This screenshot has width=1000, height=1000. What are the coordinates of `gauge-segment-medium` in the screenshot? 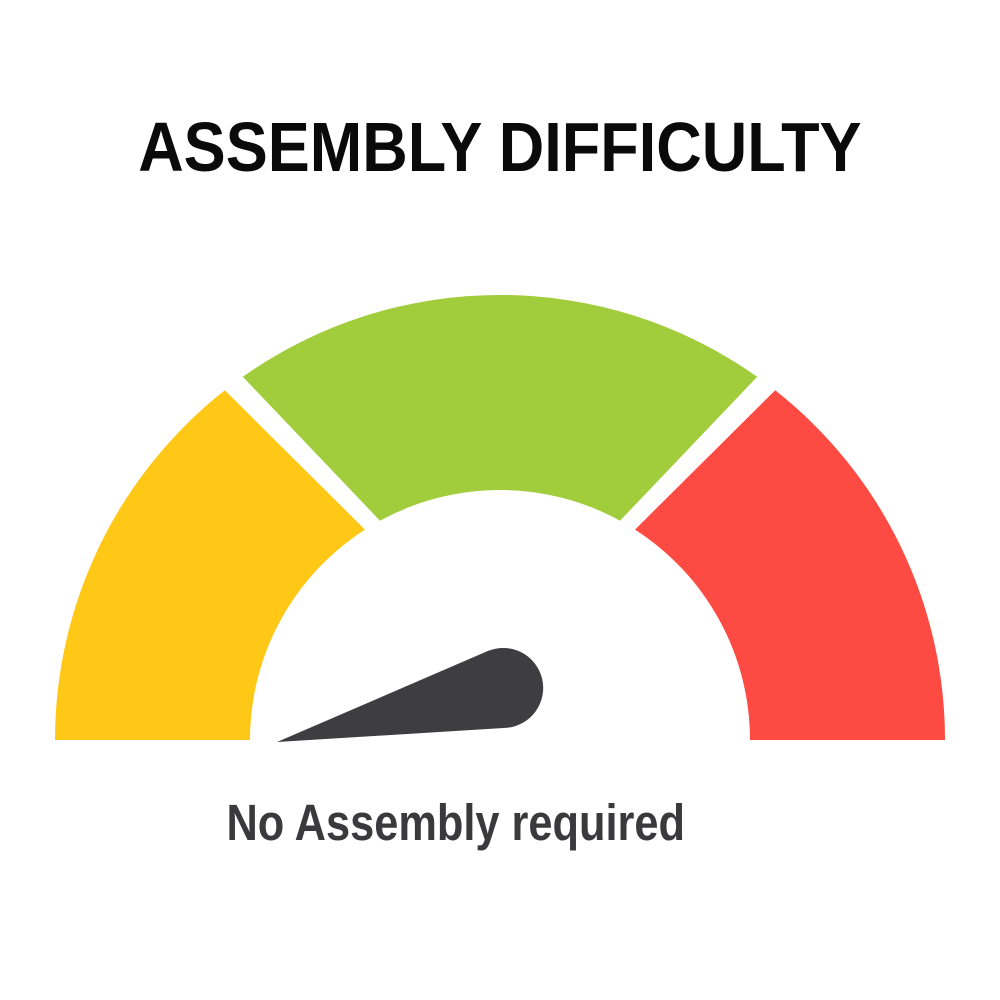 It's located at (500, 407).